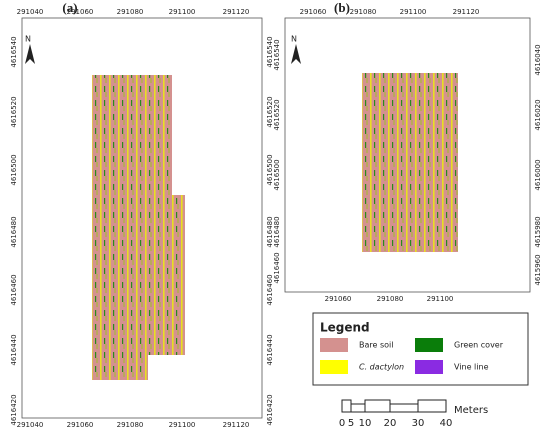 The width and height of the screenshot is (550, 442). Describe the element at coordinates (538, 269) in the screenshot. I see `right-tick-label: 4615960` at that location.